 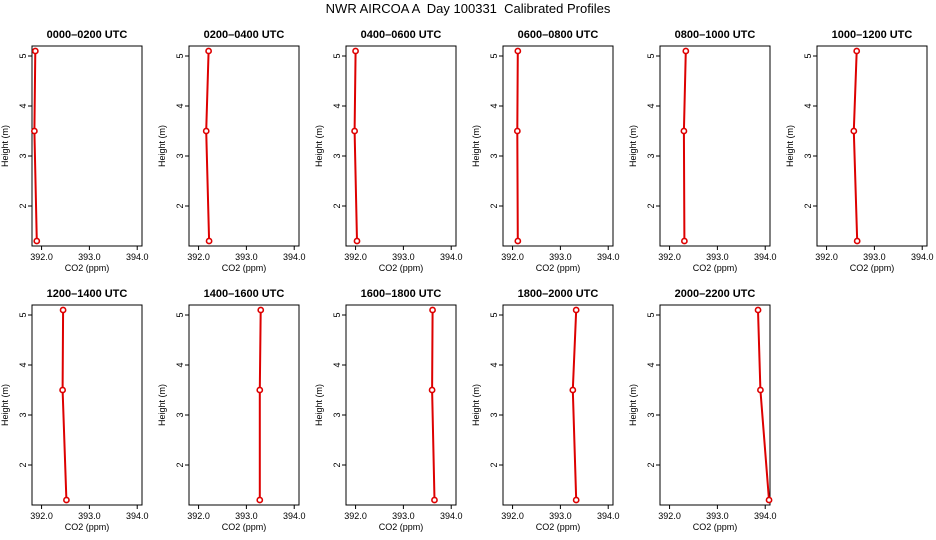 I want to click on panel-title: 1600–1800 UTC, so click(x=401, y=294).